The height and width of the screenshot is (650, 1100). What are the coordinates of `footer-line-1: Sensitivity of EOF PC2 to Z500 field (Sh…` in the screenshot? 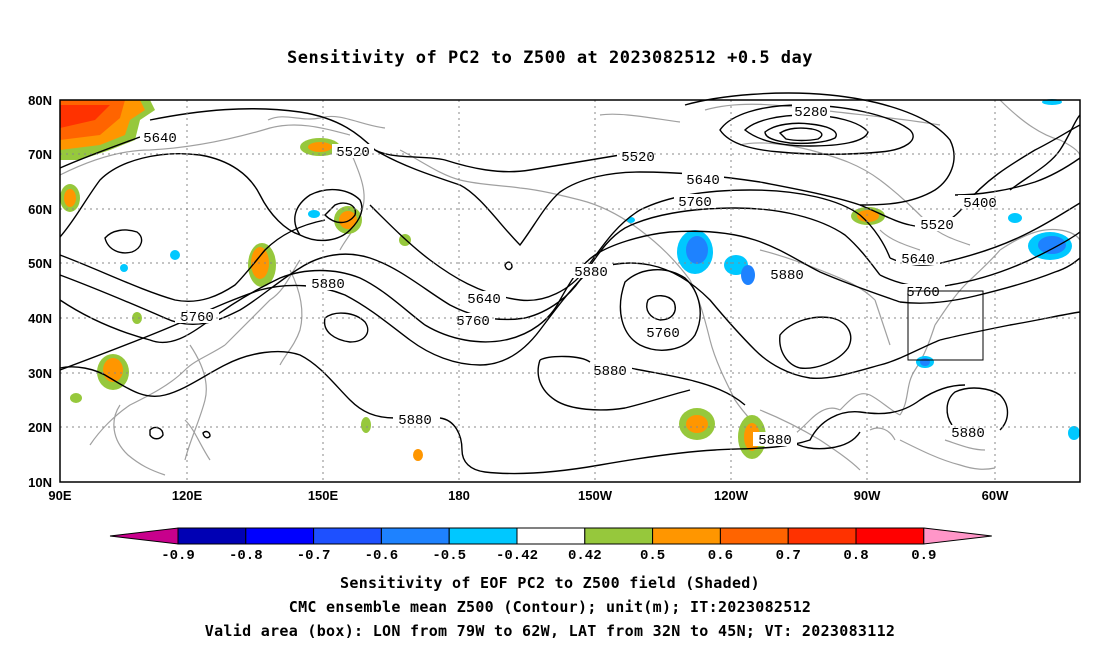 It's located at (550, 583).